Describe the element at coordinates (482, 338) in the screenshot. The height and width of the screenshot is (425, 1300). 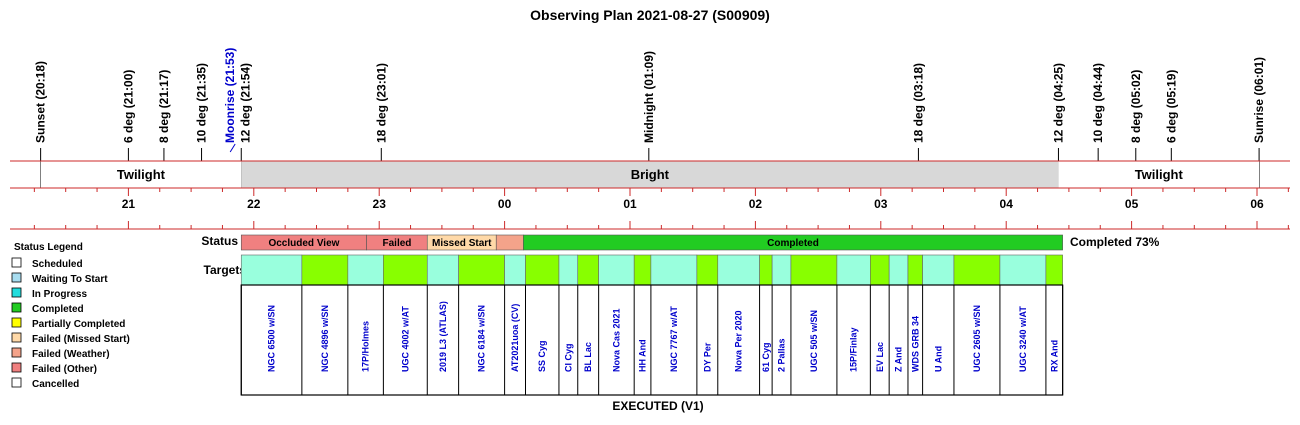
I see `target-name: NGC 6184 w/SN` at that location.